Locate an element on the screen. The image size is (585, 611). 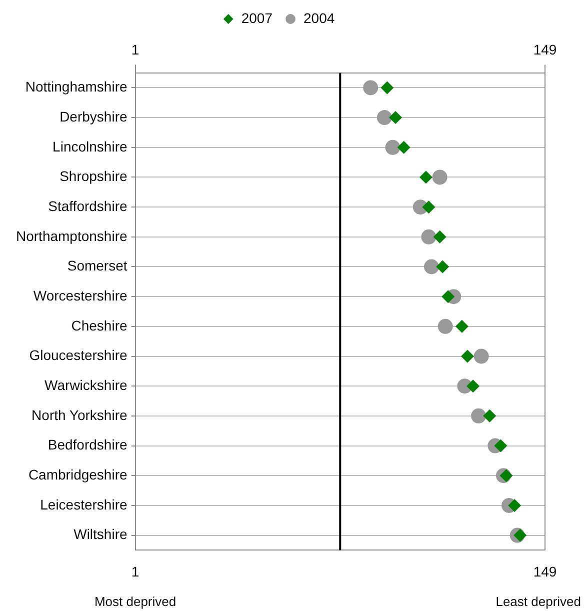
y-tick-label: Cheshire is located at coordinates (99, 325).